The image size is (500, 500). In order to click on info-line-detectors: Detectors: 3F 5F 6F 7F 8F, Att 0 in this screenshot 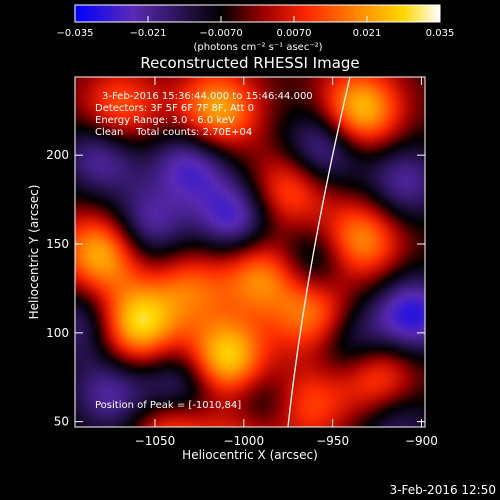, I will do `click(174, 108)`.